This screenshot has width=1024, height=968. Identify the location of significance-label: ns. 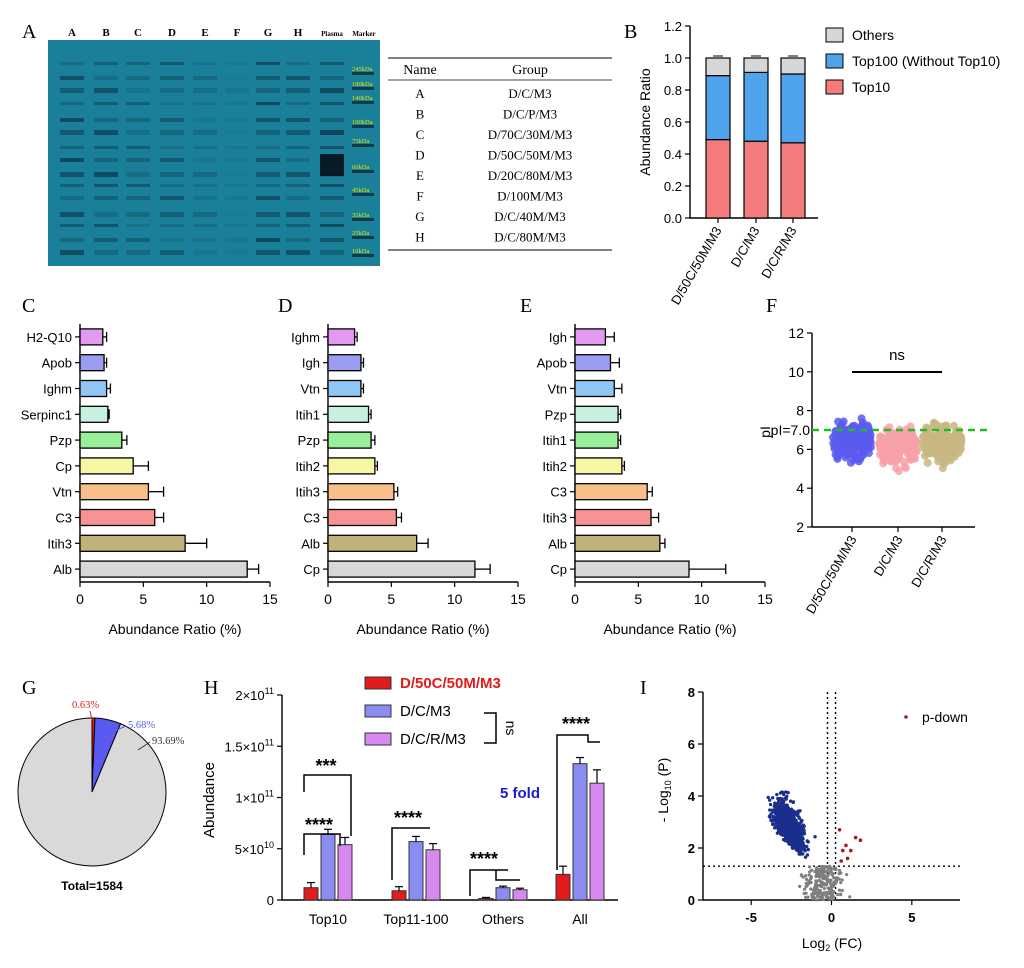
(897, 355).